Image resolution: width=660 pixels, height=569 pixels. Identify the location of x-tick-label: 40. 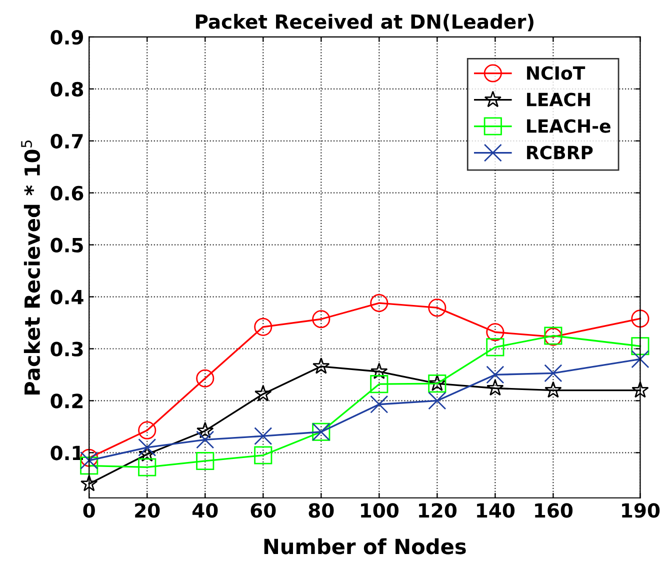
(205, 510).